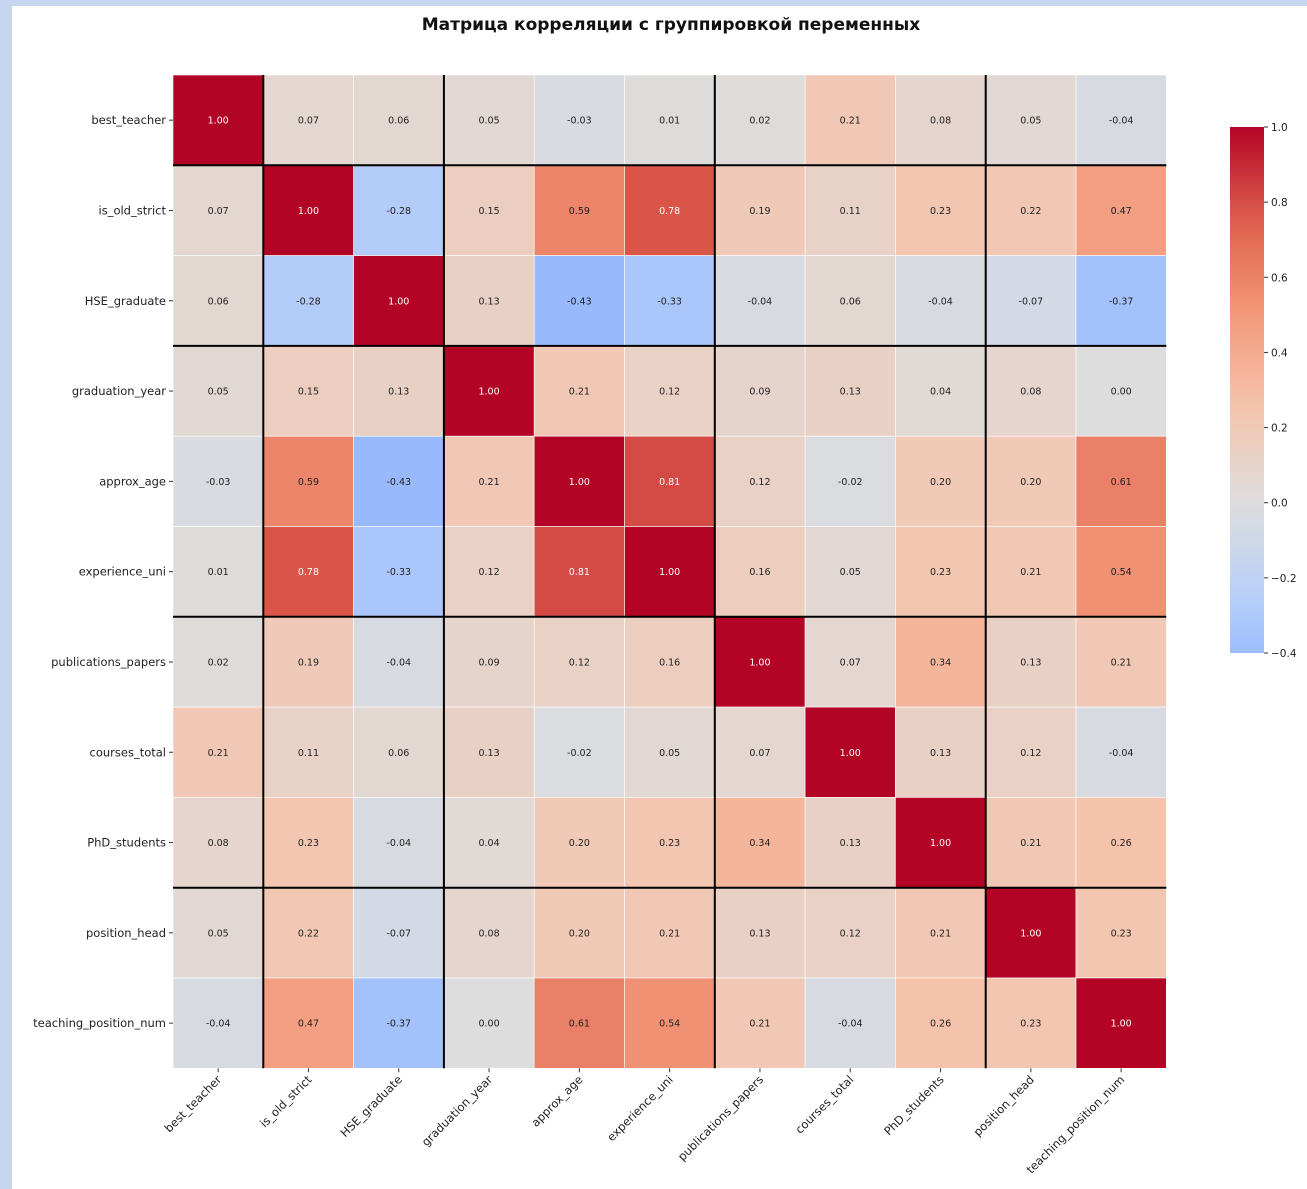 This screenshot has width=1307, height=1189. Describe the element at coordinates (1279, 504) in the screenshot. I see `colorbar-tick-label: 0.0` at that location.